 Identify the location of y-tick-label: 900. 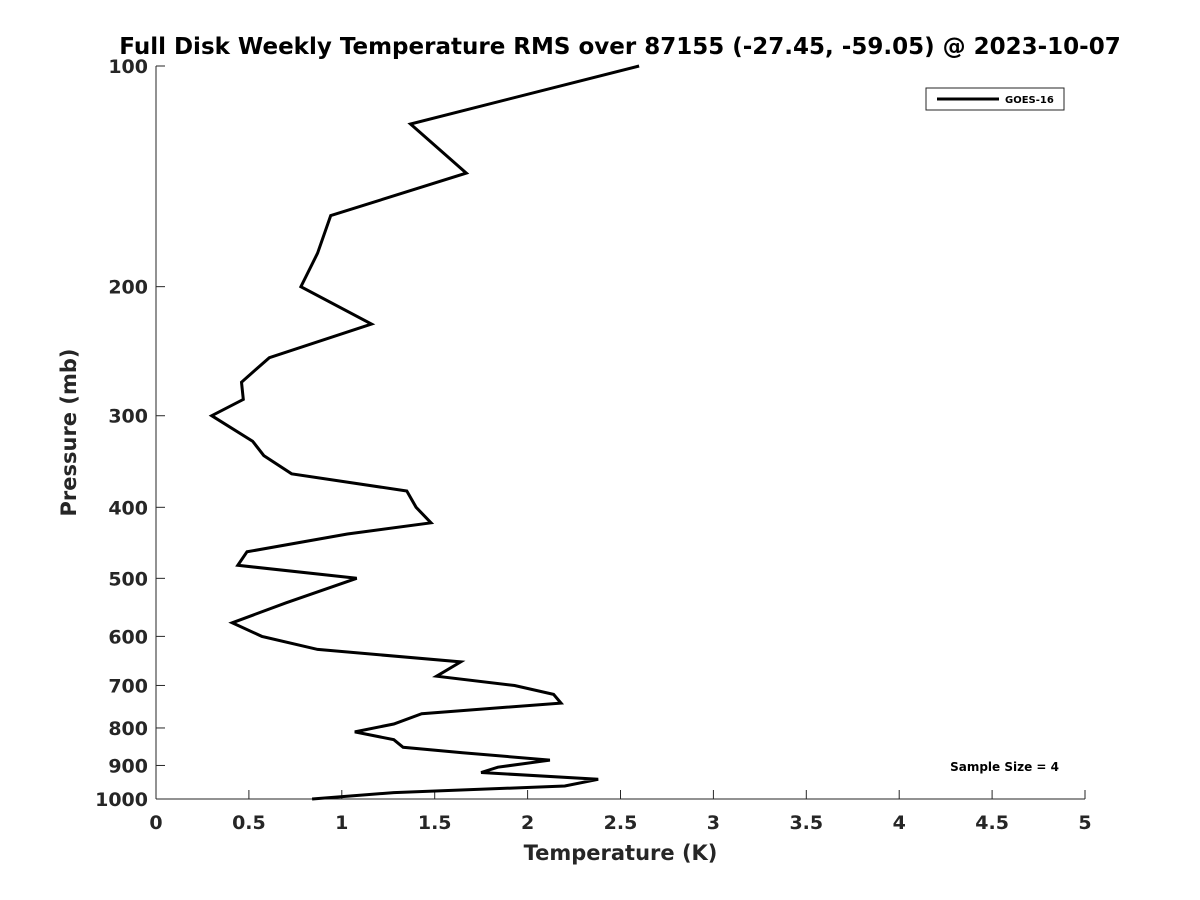
(128, 766).